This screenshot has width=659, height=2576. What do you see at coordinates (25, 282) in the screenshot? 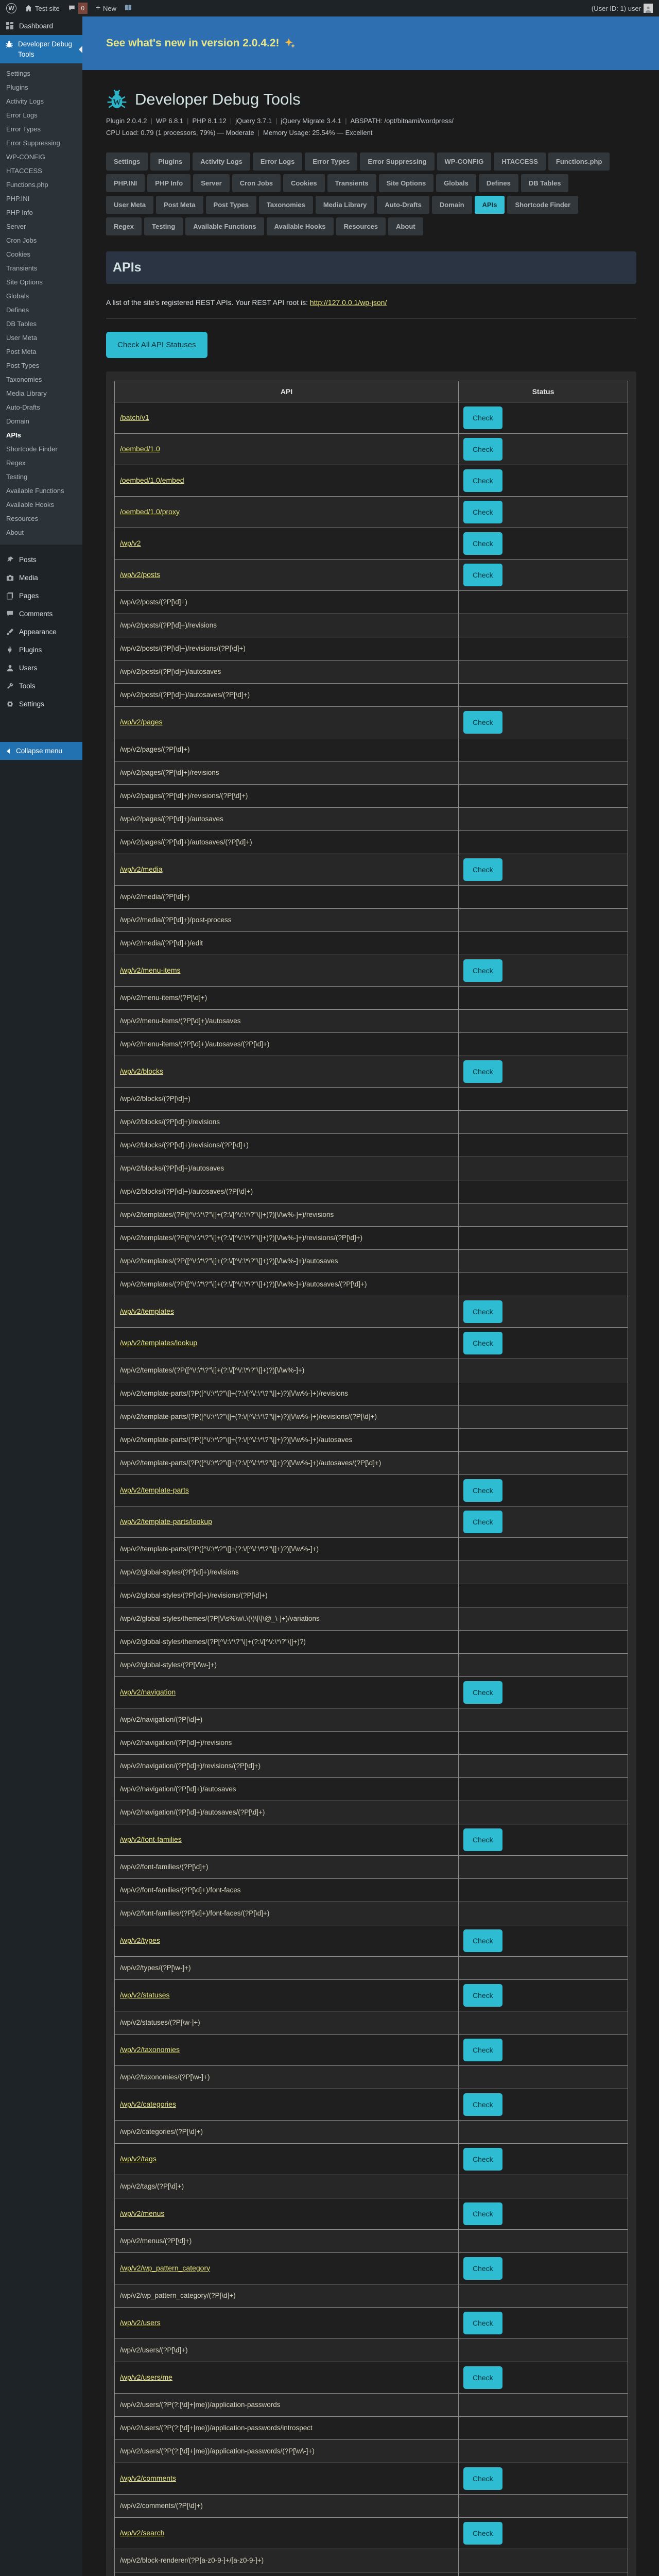
I see `sidebar-subitem-site-options: Site Options` at bounding box center [25, 282].